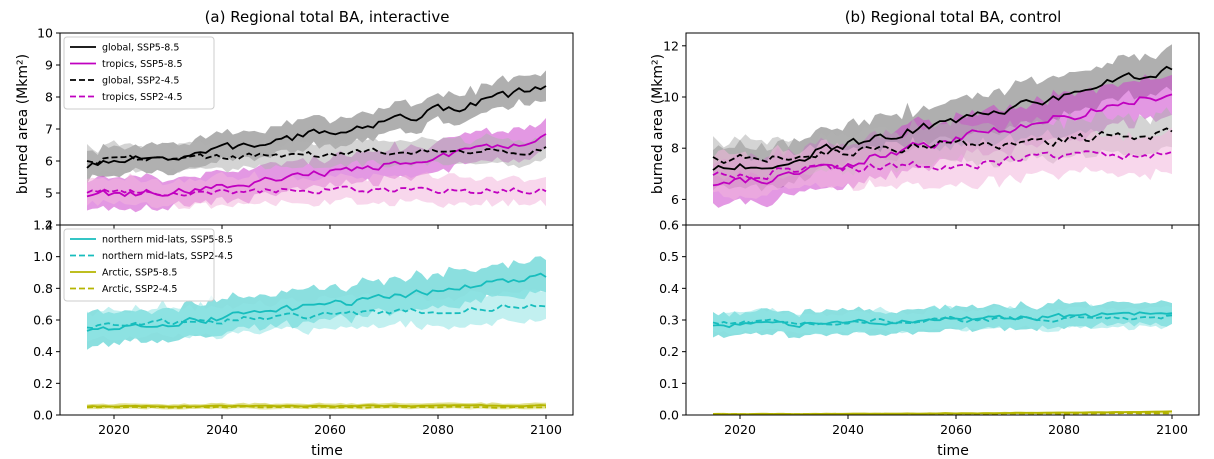  I want to click on y-tick-label: 7, so click(49, 129).